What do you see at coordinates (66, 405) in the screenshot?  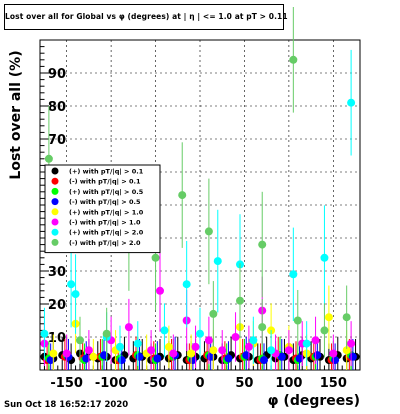 I see `footer-timestamp: Sun Oct 18 16:52:17 2020` at bounding box center [66, 405].